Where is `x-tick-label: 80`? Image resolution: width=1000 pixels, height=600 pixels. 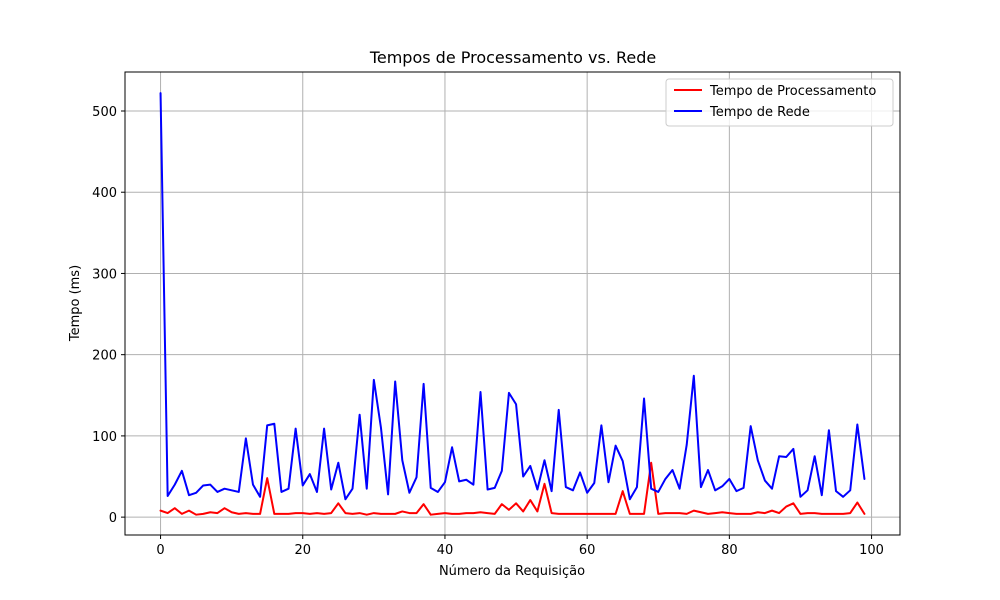 x-tick-label: 80 is located at coordinates (729, 550).